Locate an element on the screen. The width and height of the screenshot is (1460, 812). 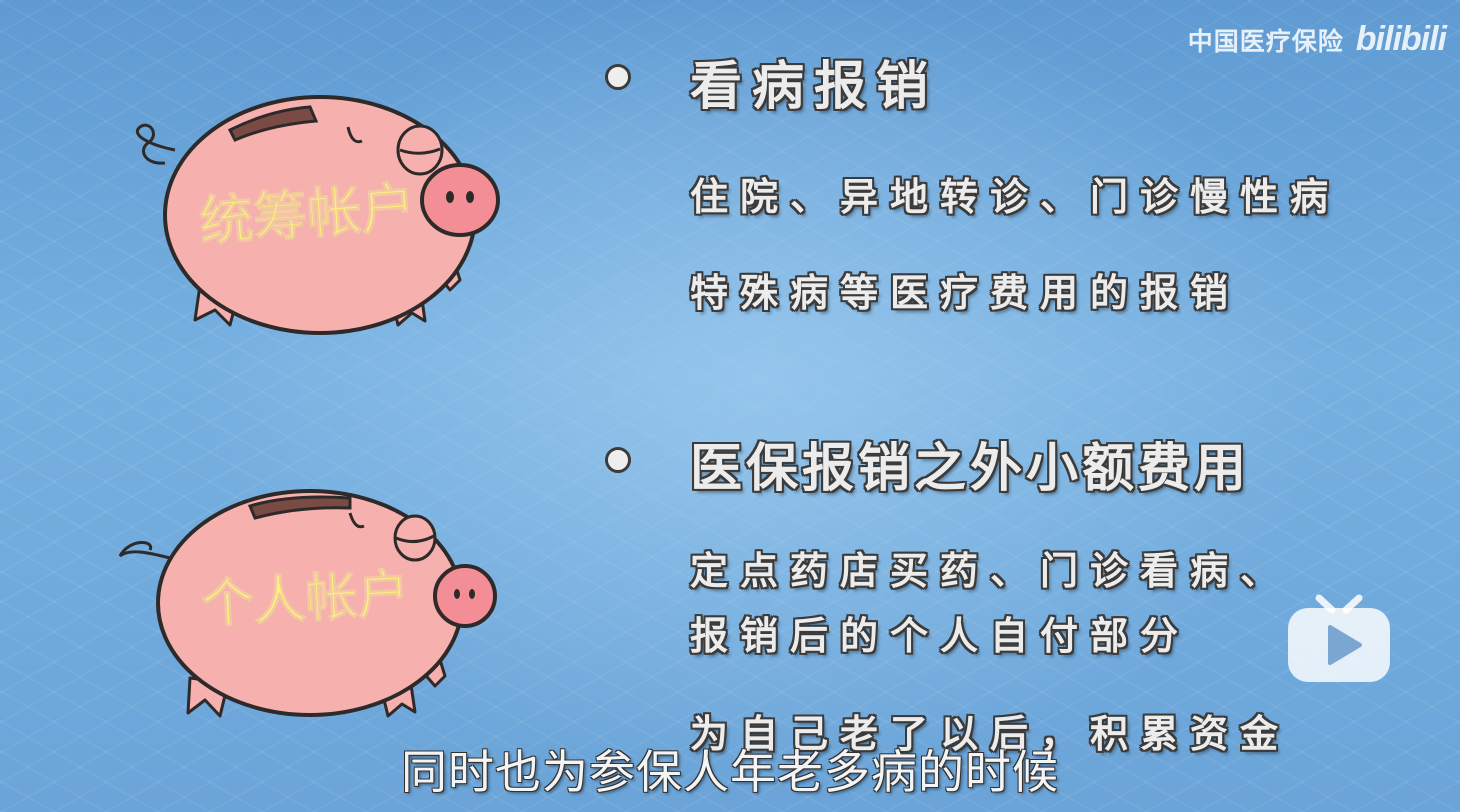
section-line: 为自己老了以后，积累资金 is located at coordinates (990, 734).